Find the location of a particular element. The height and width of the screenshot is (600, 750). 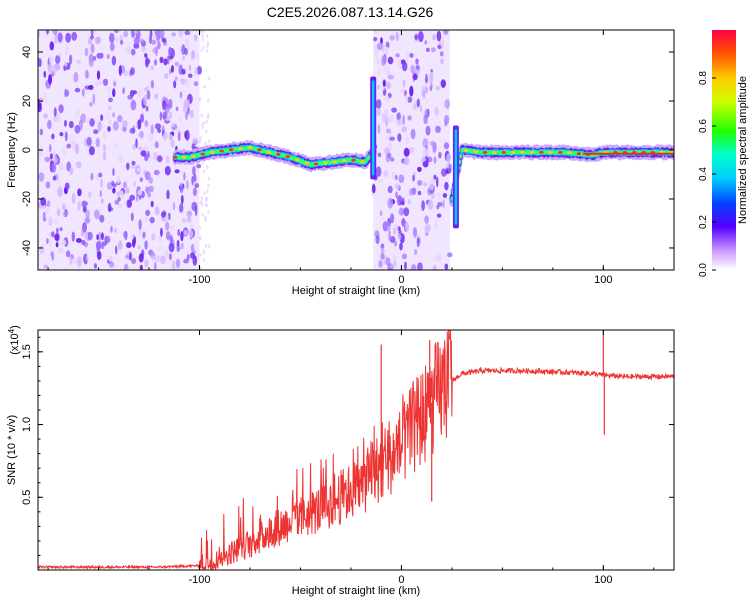

colorbar-axis: 0.0 0.2 0.4 0.6 0.8 is located at coordinates (707, 174).